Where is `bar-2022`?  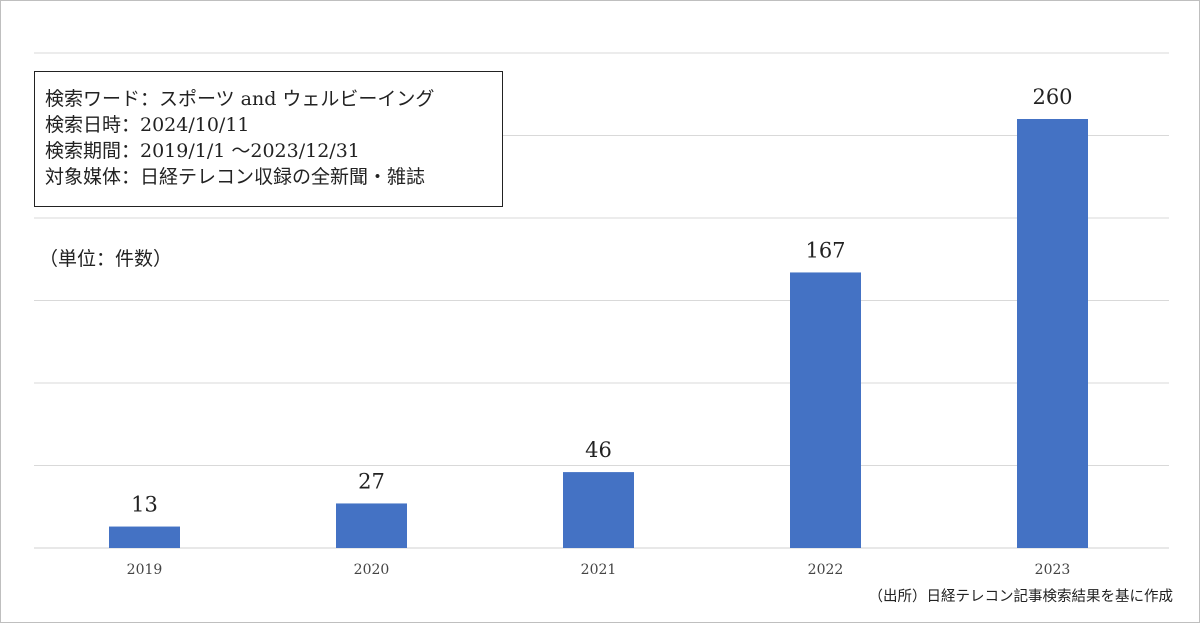
bar-2022 is located at coordinates (825, 410).